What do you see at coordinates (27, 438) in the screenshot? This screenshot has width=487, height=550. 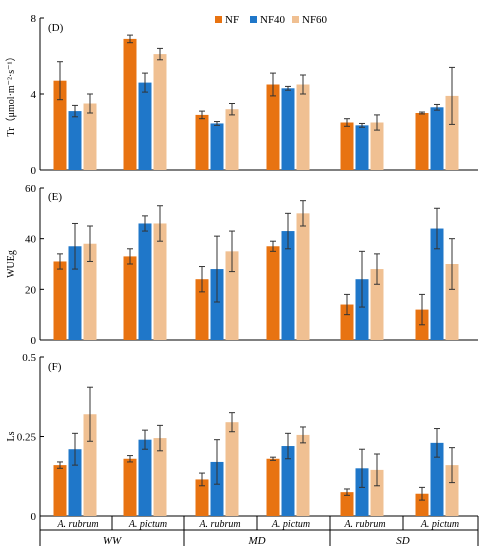 I see `y-tick-label: 0.25` at bounding box center [27, 438].